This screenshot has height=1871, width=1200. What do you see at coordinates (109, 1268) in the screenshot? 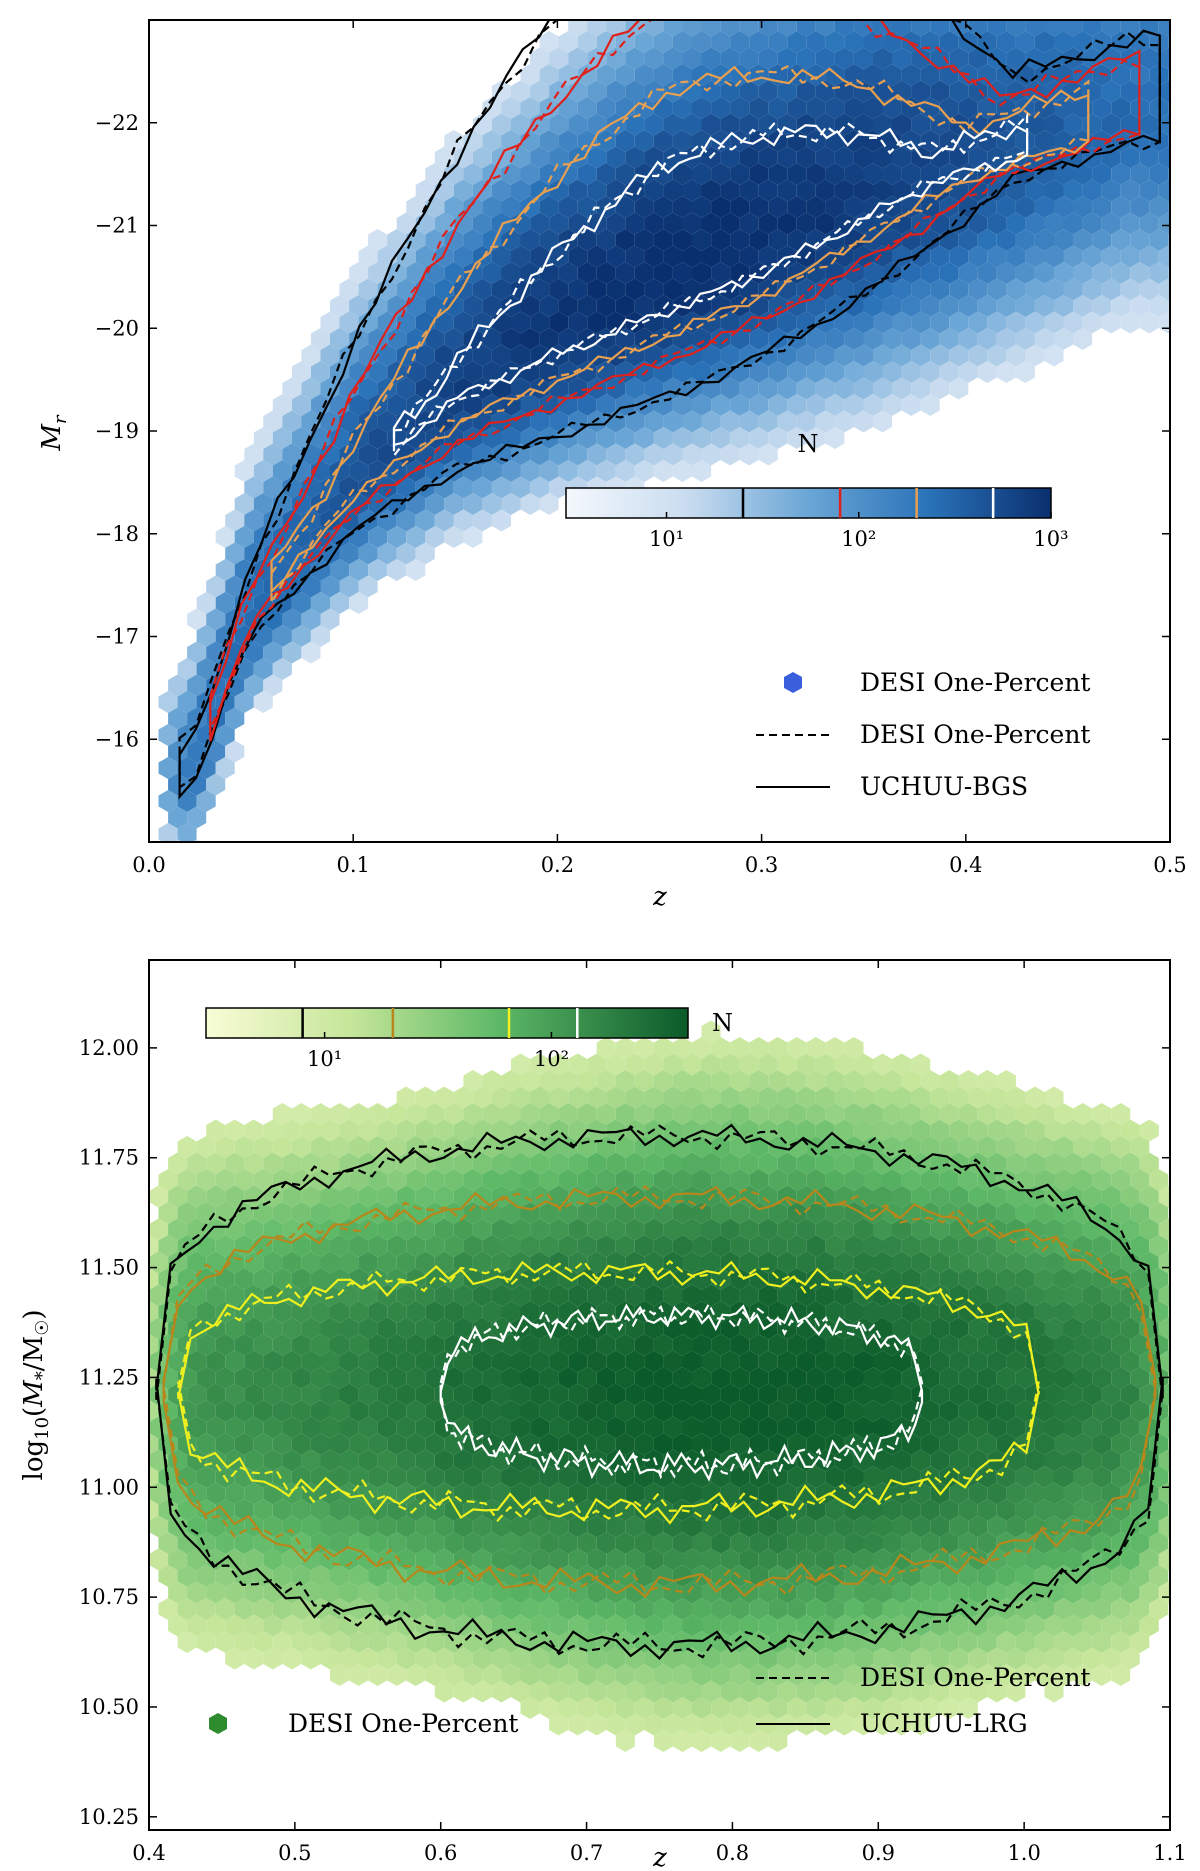
I see `y-tick-label: 11.50` at bounding box center [109, 1268].